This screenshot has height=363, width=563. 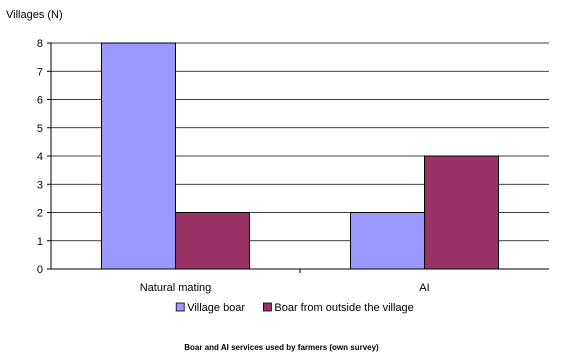 I want to click on y-tick-label: 1, so click(x=40, y=242).